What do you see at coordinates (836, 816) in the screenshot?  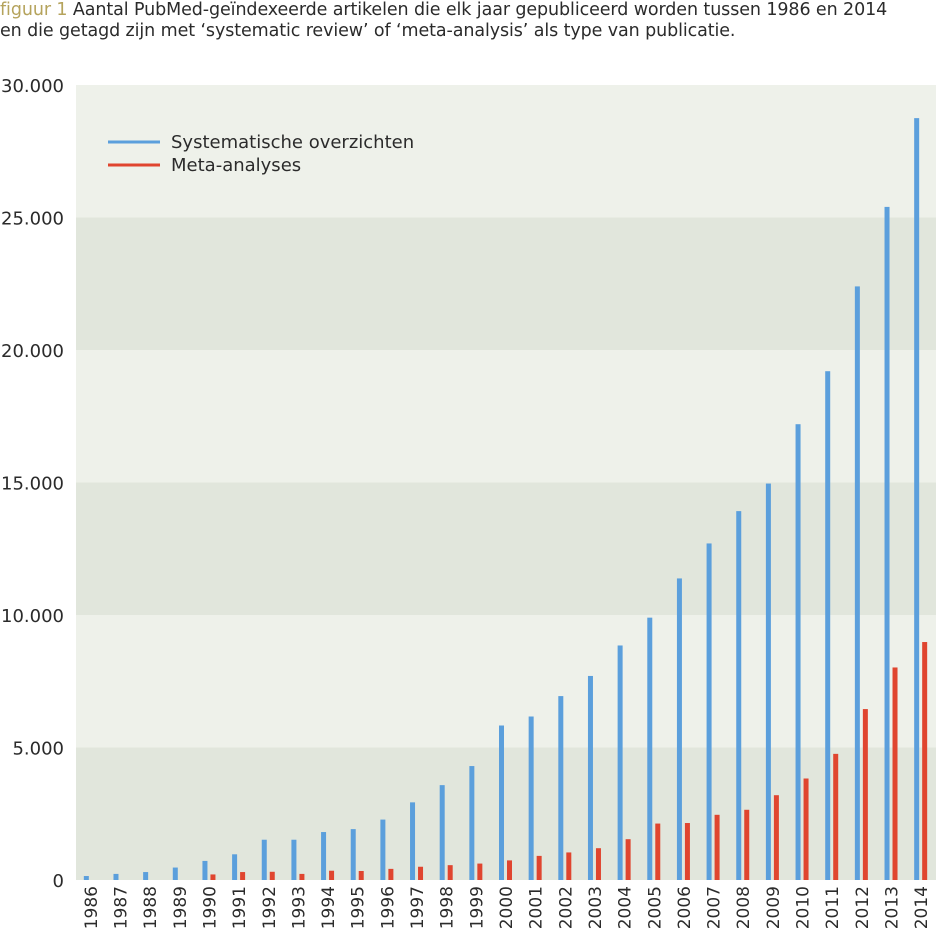 I see `bar-meta-2011` at bounding box center [836, 816].